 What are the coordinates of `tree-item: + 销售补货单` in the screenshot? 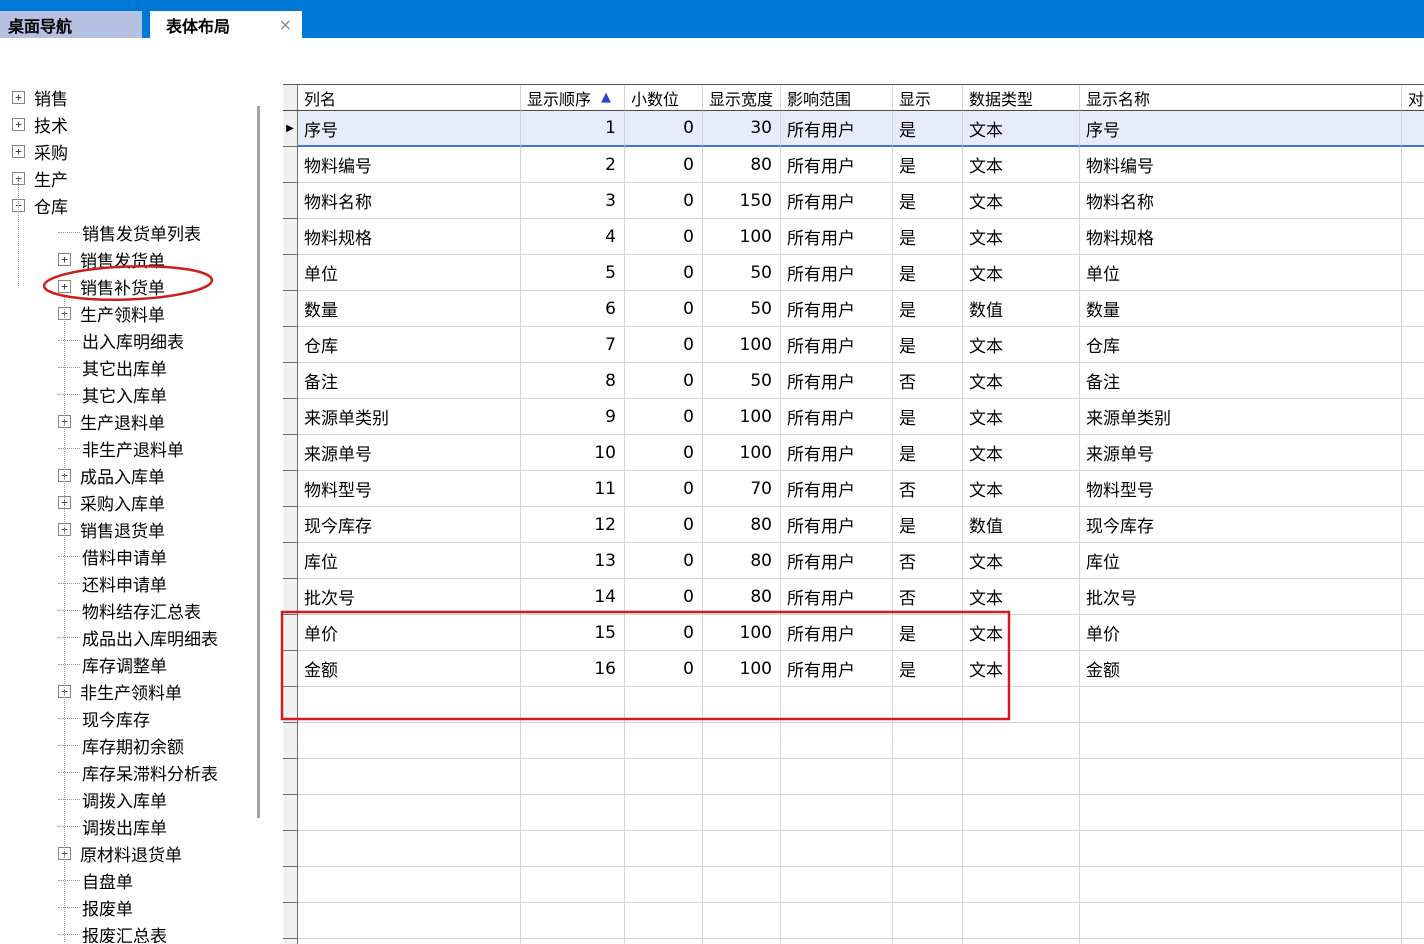 It's located at (131, 286).